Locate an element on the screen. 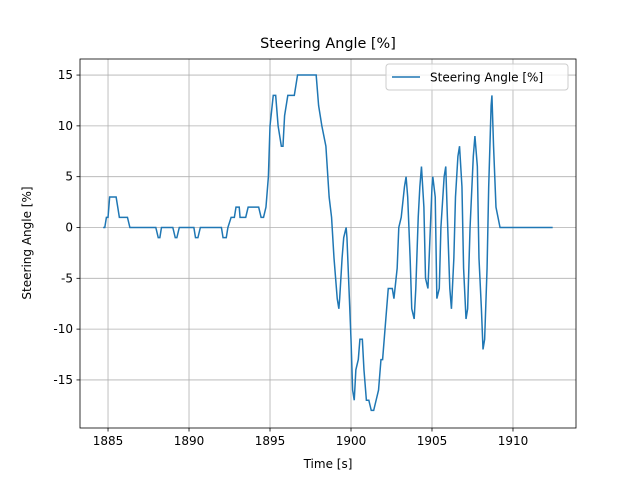  legend-box is located at coordinates (477, 77).